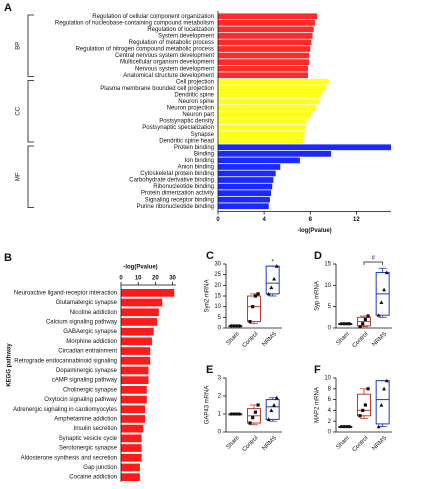 The image size is (432, 489). What do you see at coordinates (327, 286) in the screenshot?
I see `y-tick-label: 10` at bounding box center [327, 286].